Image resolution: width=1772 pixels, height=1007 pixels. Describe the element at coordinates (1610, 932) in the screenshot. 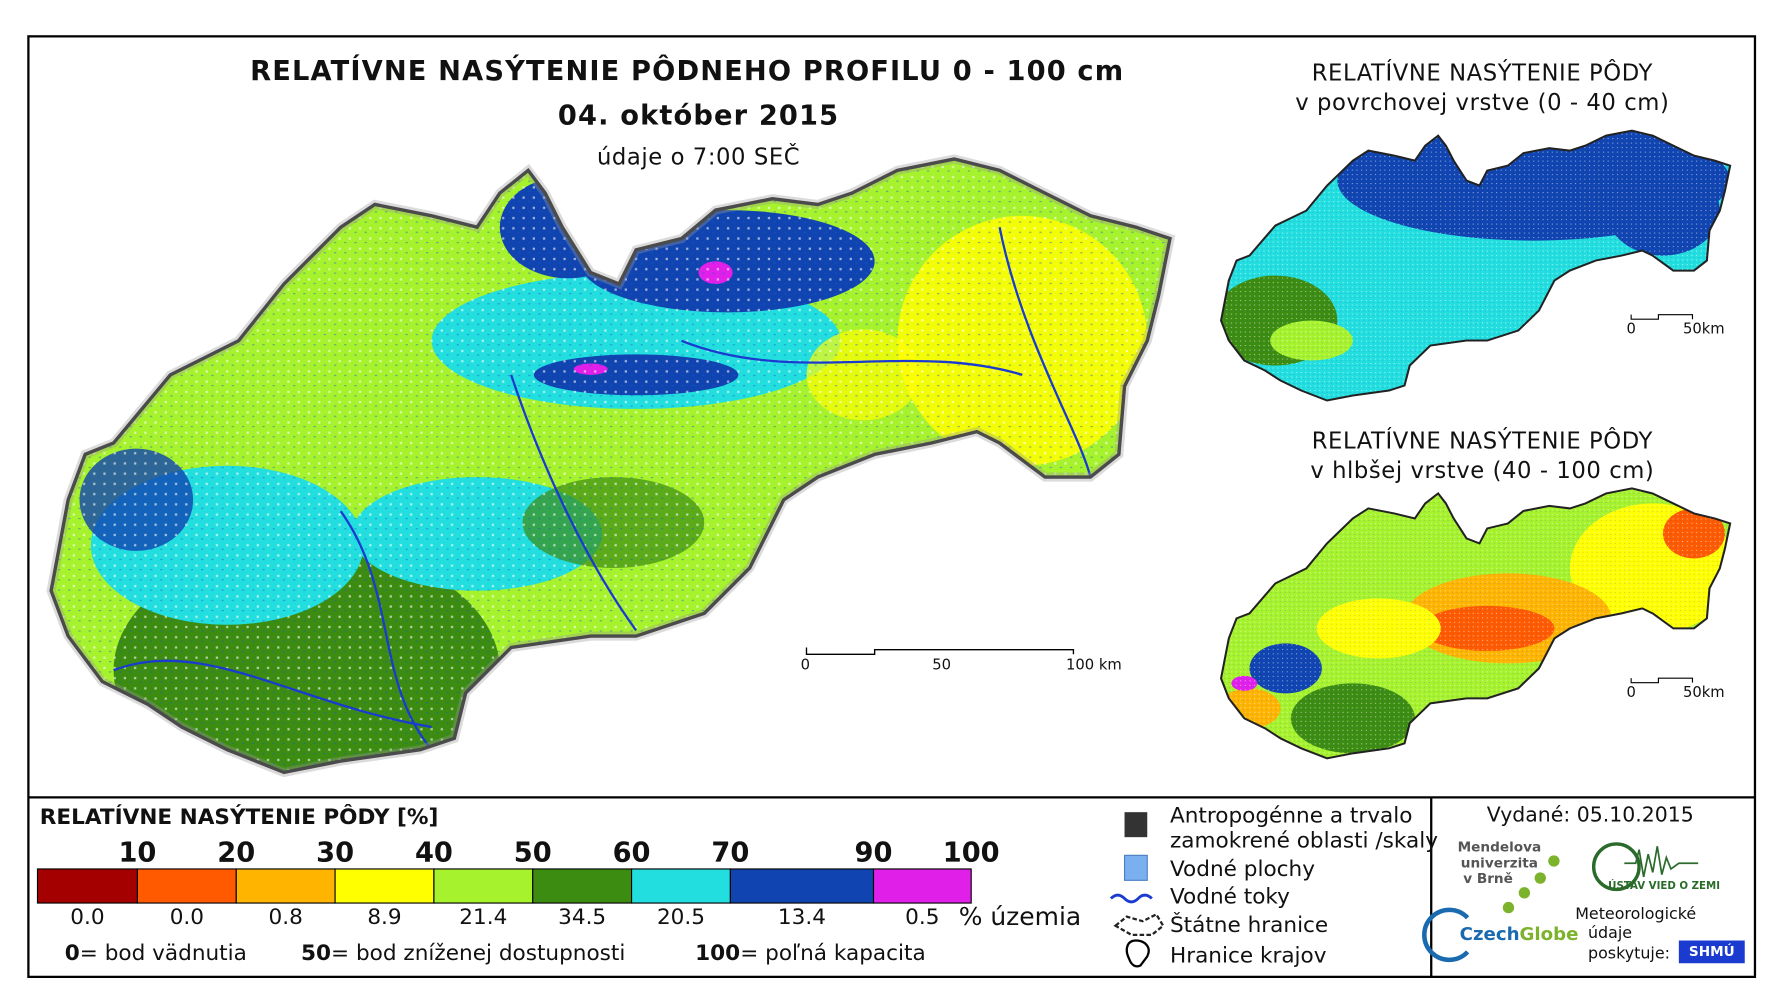

I see `provider: údaje` at that location.